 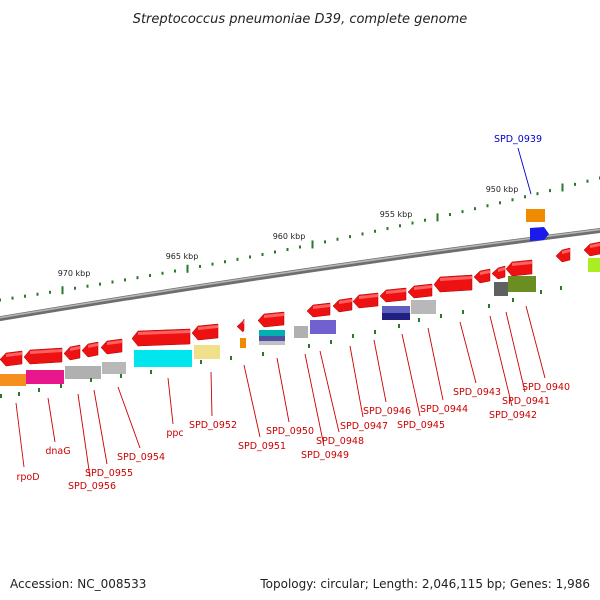 What do you see at coordinates (526, 401) in the screenshot?
I see `gene-label-SPD_0941: SPD_0941` at bounding box center [526, 401].